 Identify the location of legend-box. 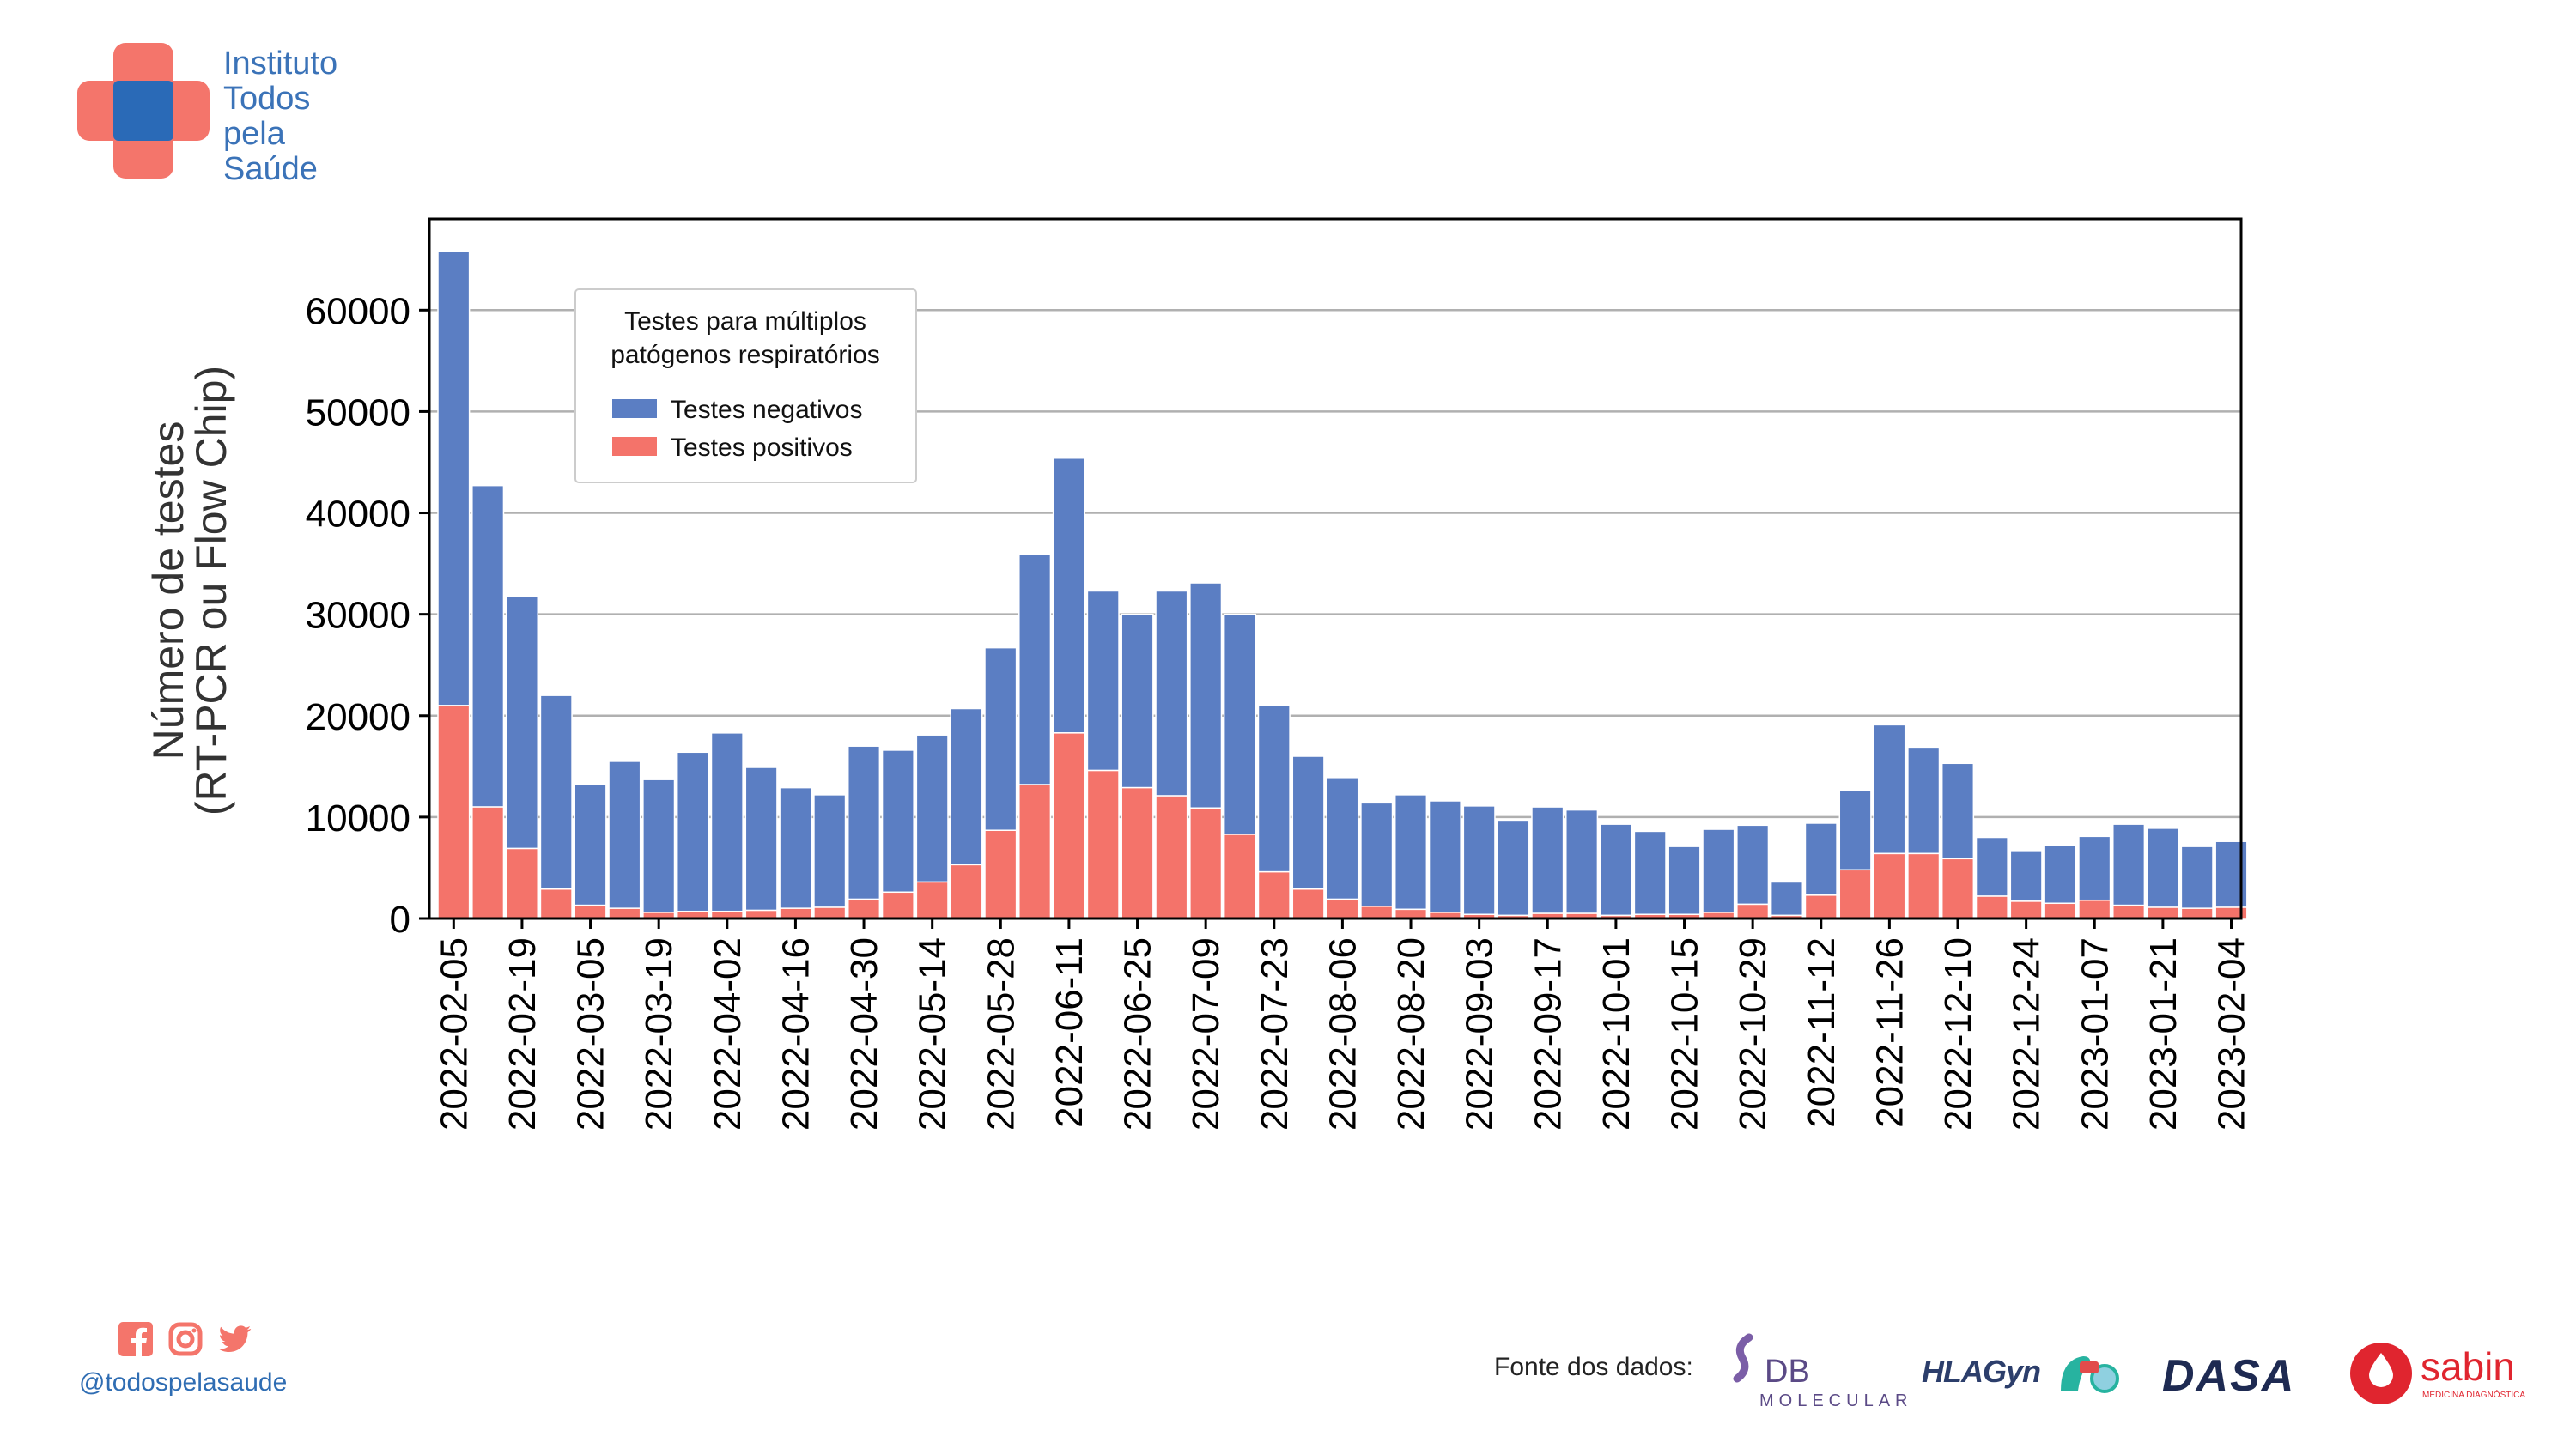
(746, 385).